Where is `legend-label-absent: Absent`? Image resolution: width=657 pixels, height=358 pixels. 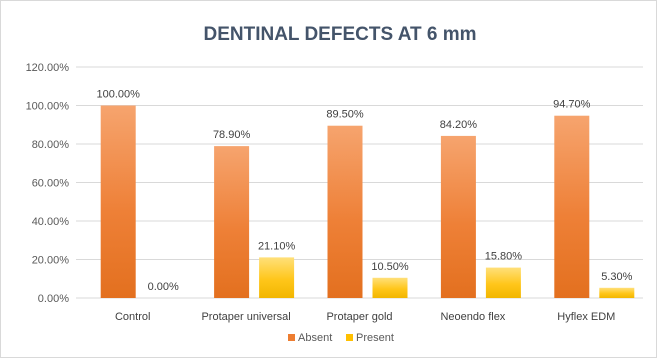 legend-label-absent: Absent is located at coordinates (315, 338).